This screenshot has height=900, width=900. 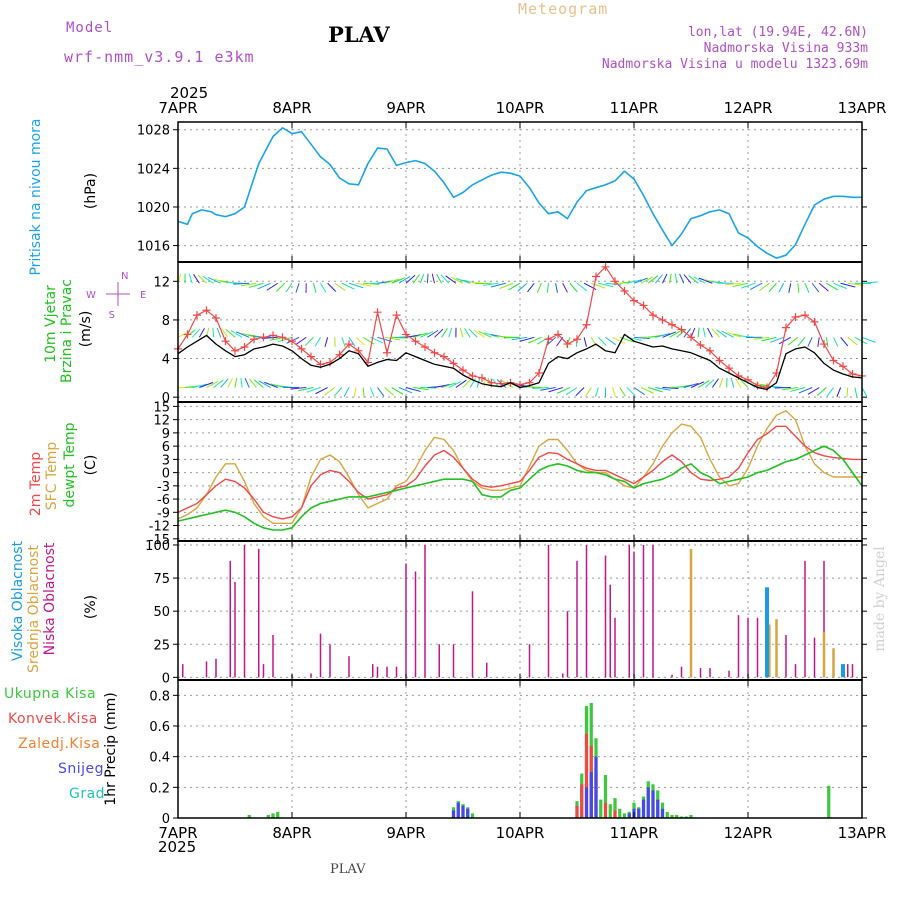 I want to click on pressure-panel-frame, so click(x=520, y=192).